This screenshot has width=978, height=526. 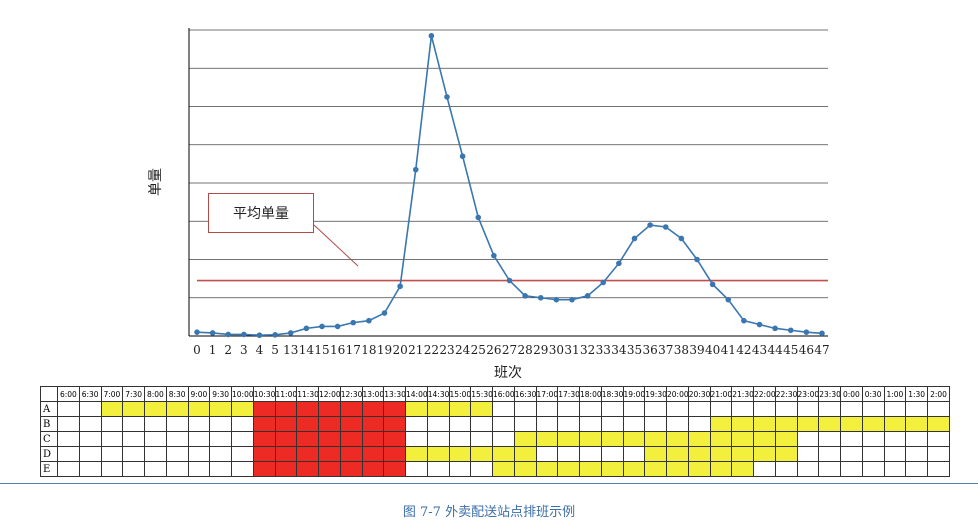 I want to click on time-header: 7:30, so click(x=133, y=394).